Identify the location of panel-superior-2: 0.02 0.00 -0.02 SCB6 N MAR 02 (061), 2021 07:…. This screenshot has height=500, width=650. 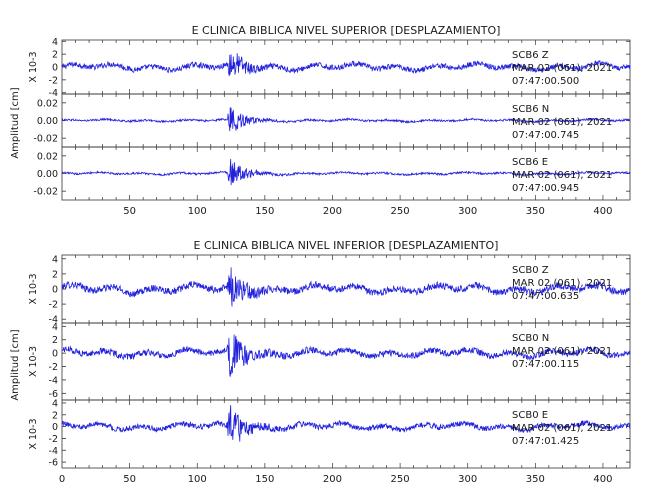
(332, 120).